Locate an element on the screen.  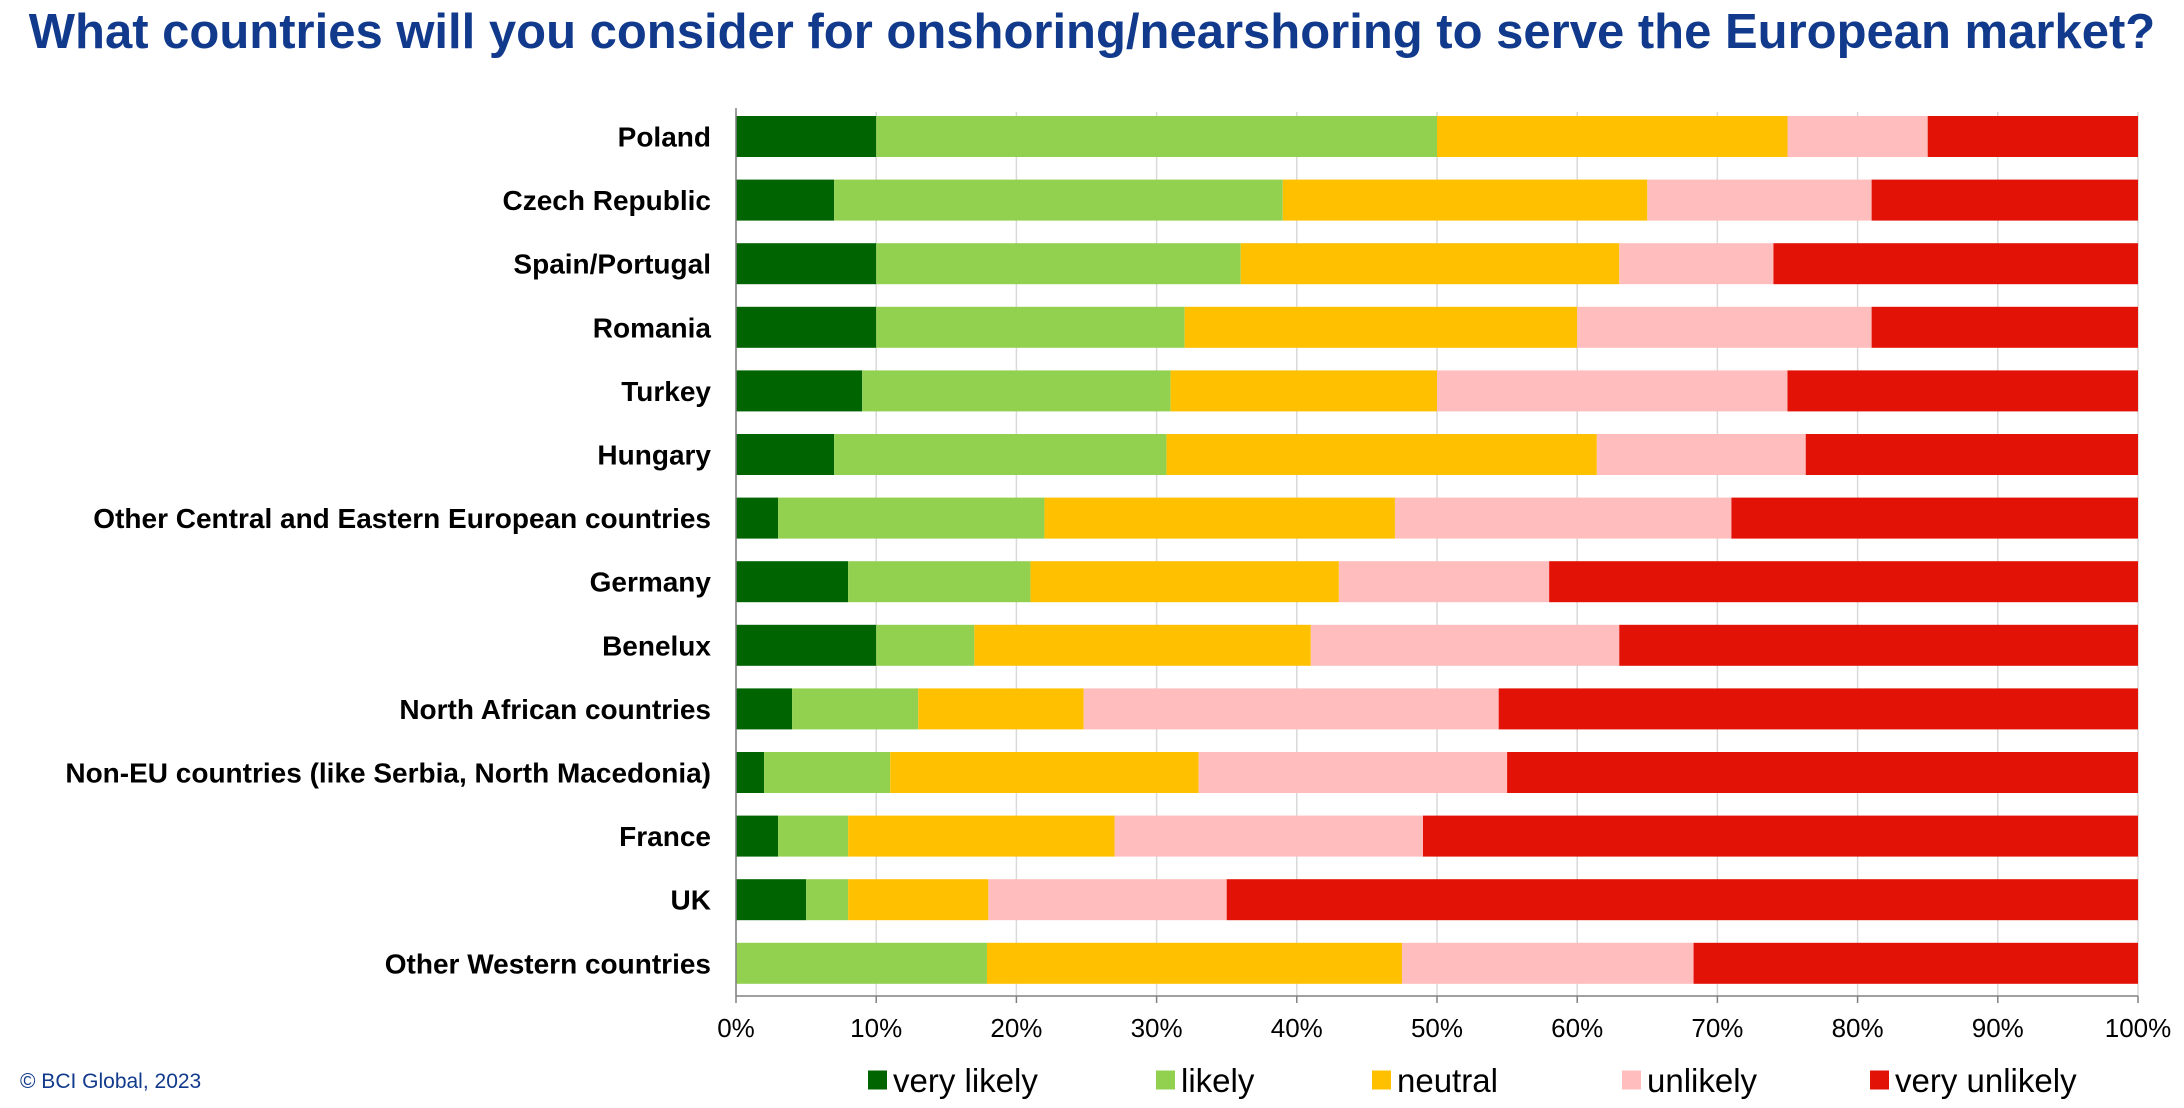
category-label: Other Western countries is located at coordinates (548, 963).